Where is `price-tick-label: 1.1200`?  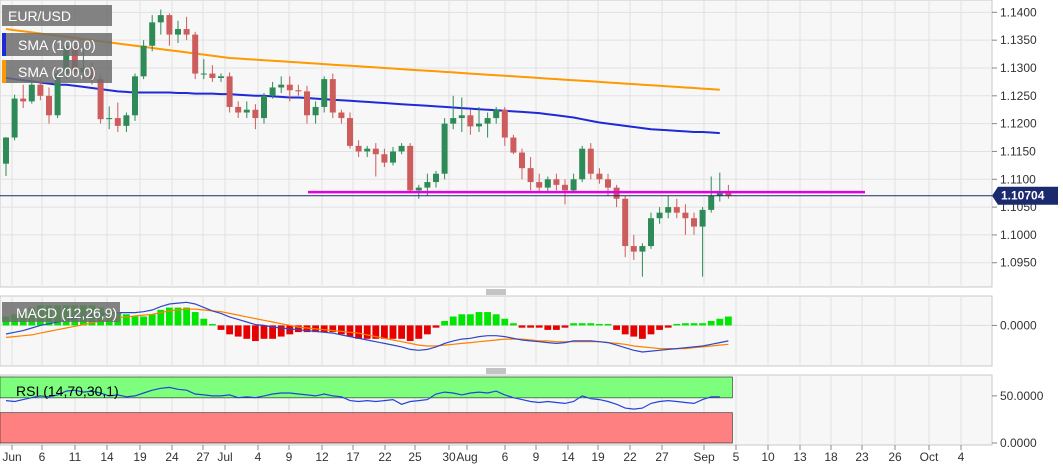 price-tick-label: 1.1200 is located at coordinates (1018, 124).